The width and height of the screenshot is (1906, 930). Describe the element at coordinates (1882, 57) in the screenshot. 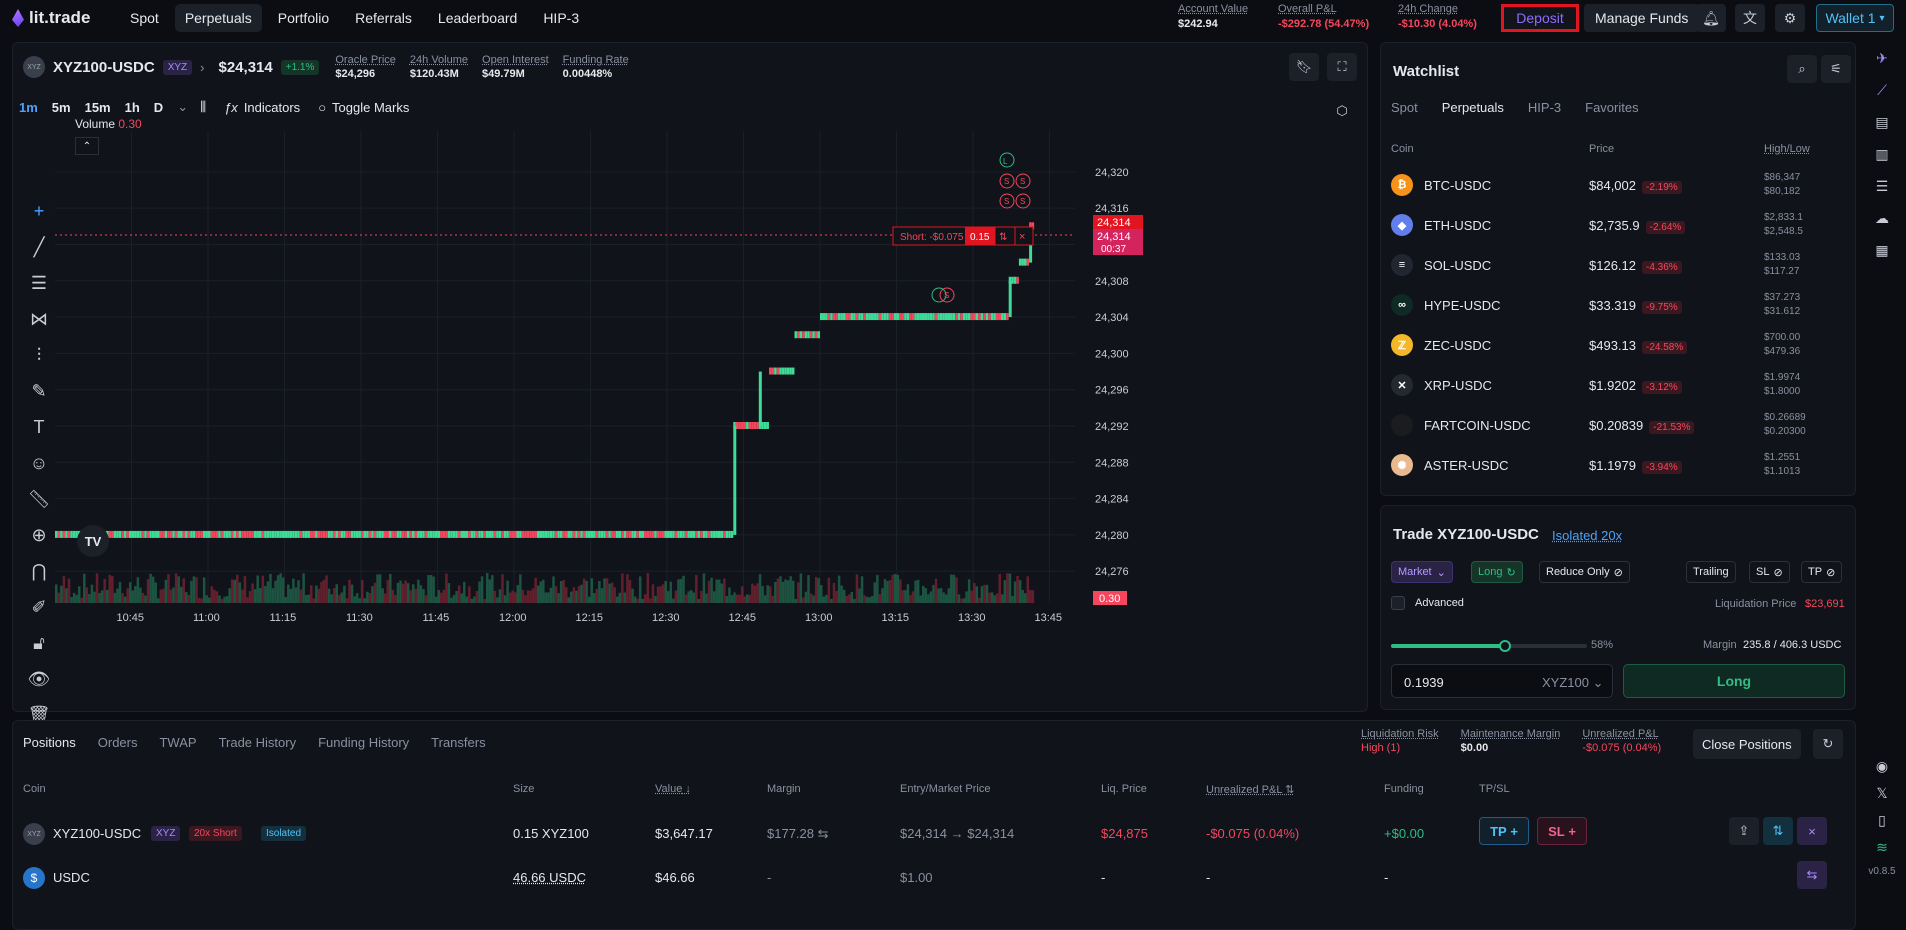

I see `rocket-icon: ✈` at that location.